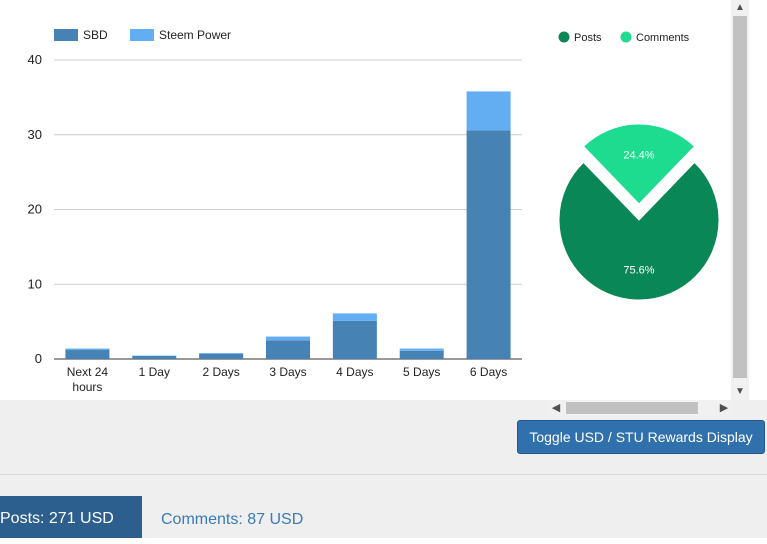 The image size is (767, 544). Describe the element at coordinates (663, 38) in the screenshot. I see `legend-label: Comments` at that location.